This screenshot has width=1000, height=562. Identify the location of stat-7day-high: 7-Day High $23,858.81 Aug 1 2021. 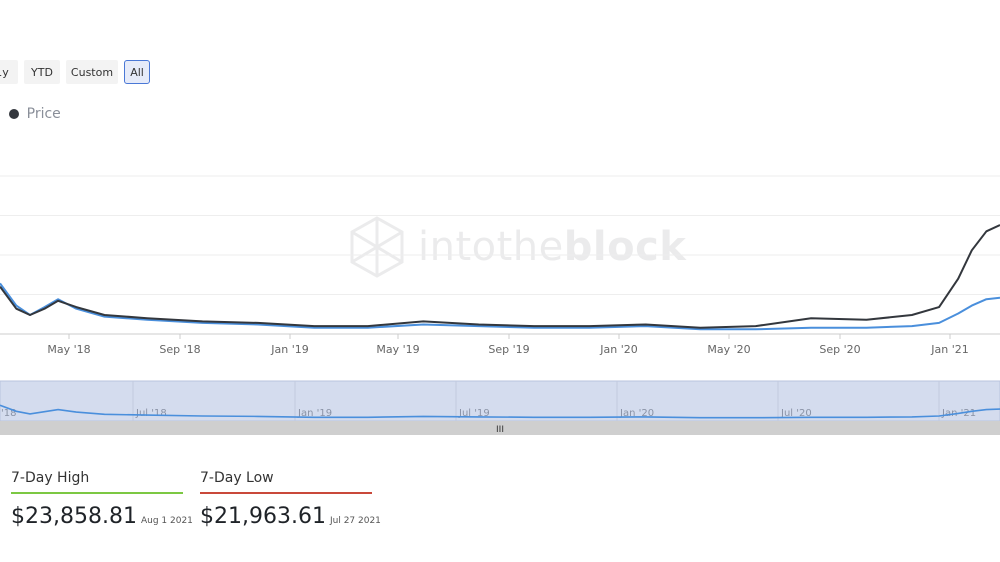
(102, 499).